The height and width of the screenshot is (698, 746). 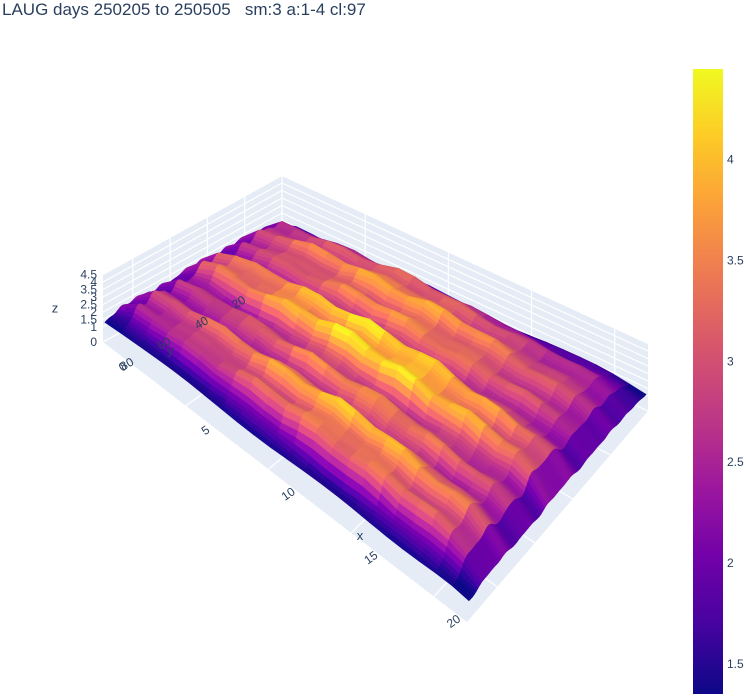 I want to click on z-tick-label: 1.5, so click(x=88, y=320).